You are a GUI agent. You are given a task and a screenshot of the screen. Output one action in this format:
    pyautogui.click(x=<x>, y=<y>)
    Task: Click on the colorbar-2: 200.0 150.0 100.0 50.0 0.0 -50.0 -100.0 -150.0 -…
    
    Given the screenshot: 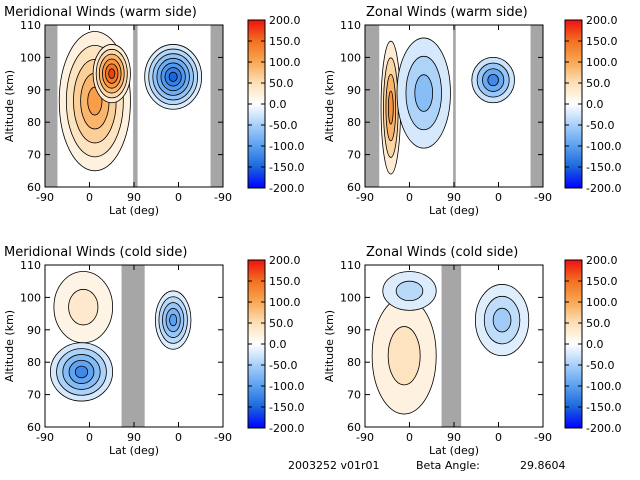 What is the action you would take?
    pyautogui.click(x=592, y=104)
    